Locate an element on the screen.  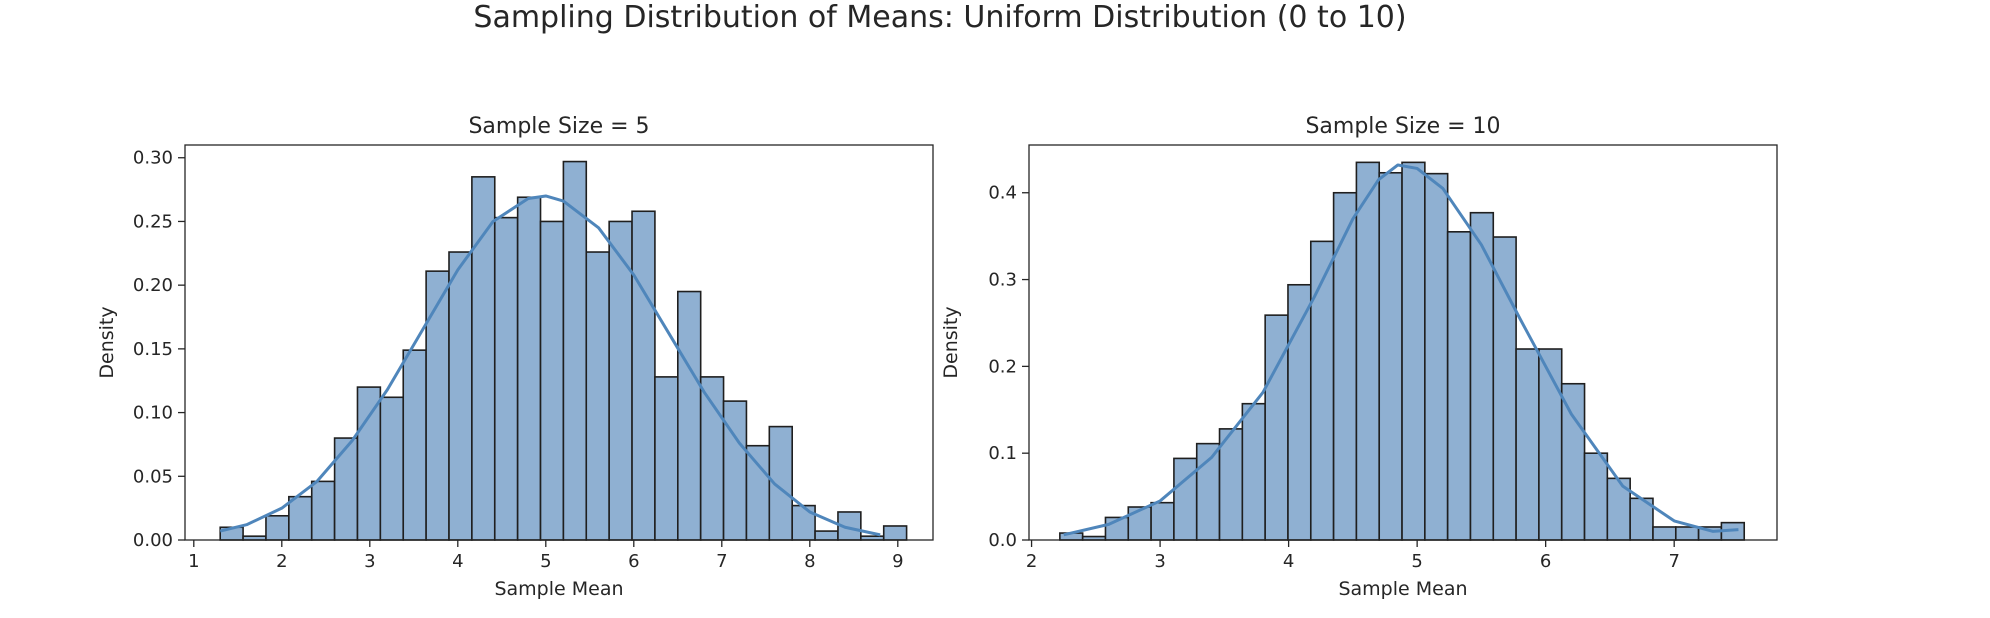
y-tick-label: 0.1 is located at coordinates (1002, 453).